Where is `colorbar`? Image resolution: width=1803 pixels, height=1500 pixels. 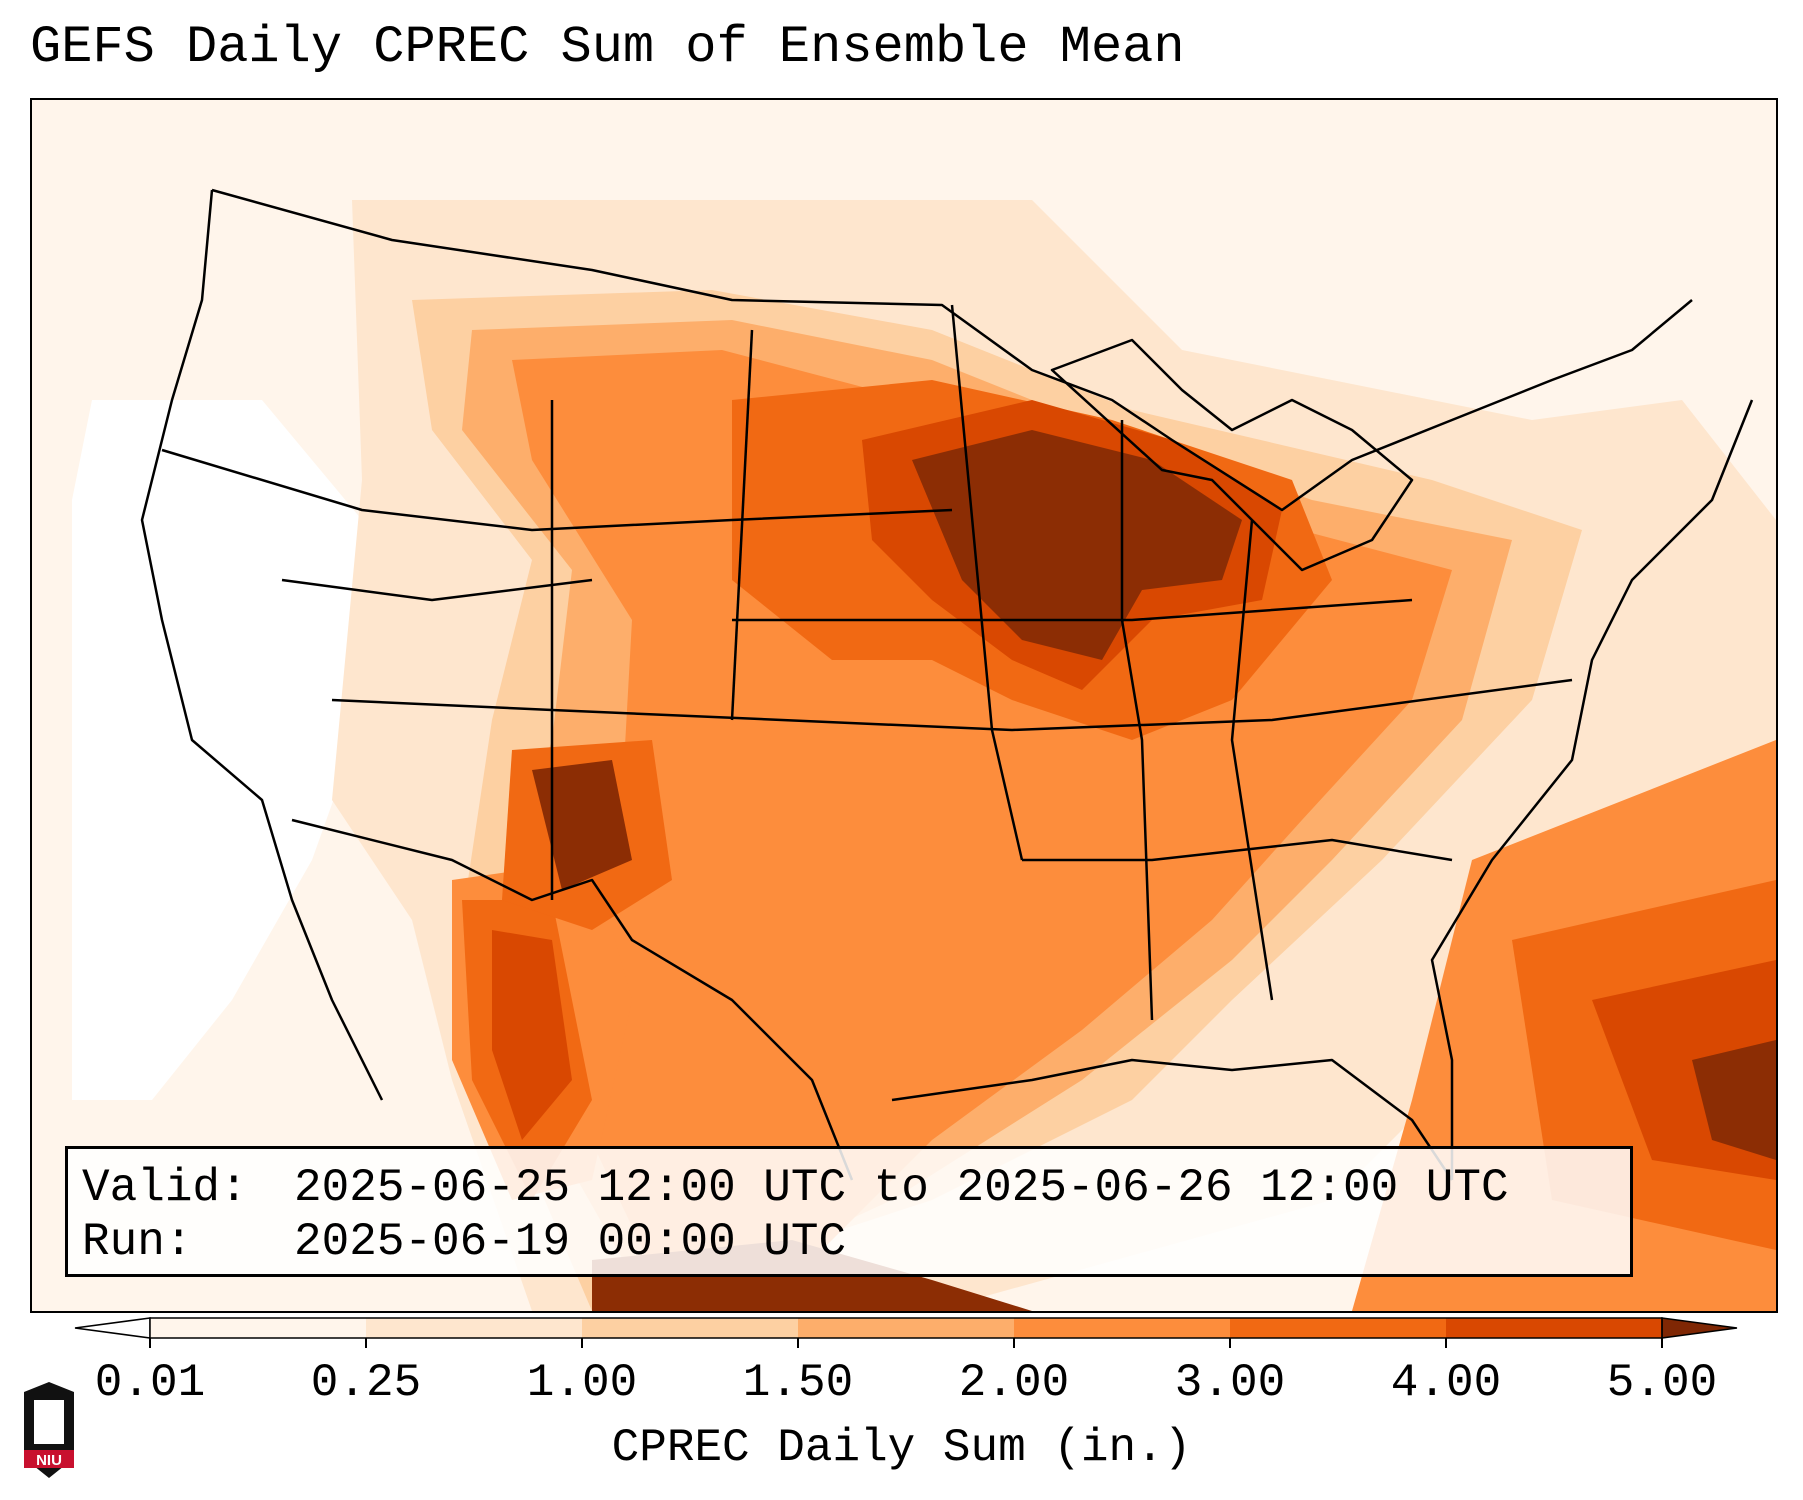
colorbar is located at coordinates (906, 1332).